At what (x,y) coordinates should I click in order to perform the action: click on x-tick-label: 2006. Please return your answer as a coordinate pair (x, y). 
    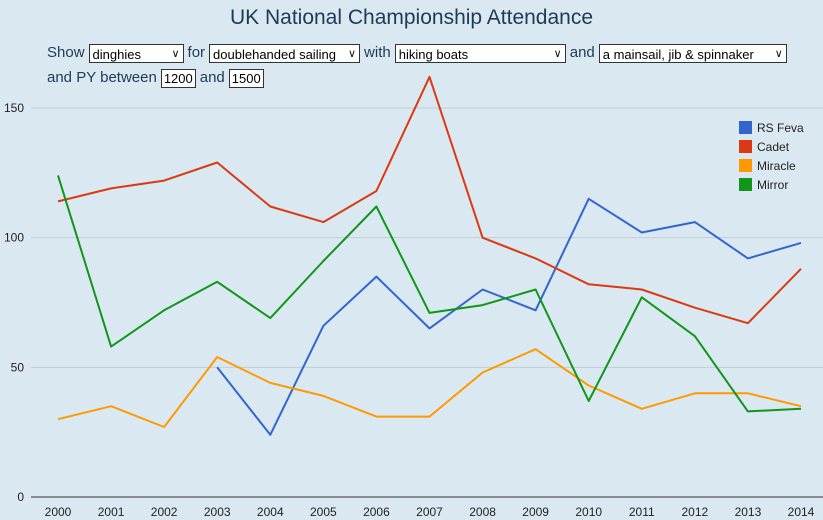
    Looking at the image, I should click on (376, 512).